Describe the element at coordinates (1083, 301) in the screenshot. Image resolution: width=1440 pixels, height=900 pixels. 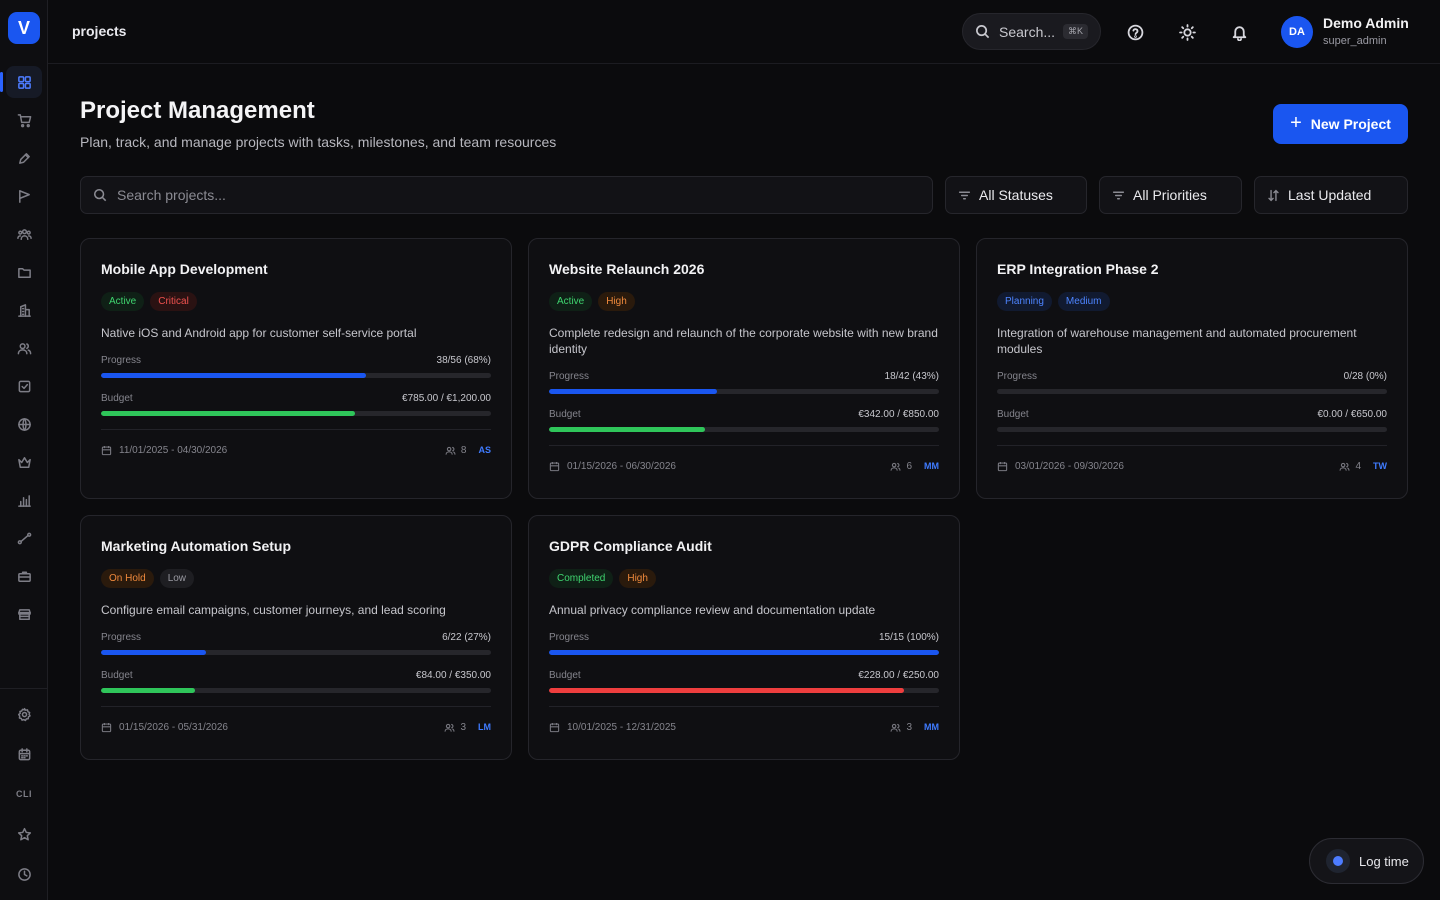
I see `priority-badge: Medium` at that location.